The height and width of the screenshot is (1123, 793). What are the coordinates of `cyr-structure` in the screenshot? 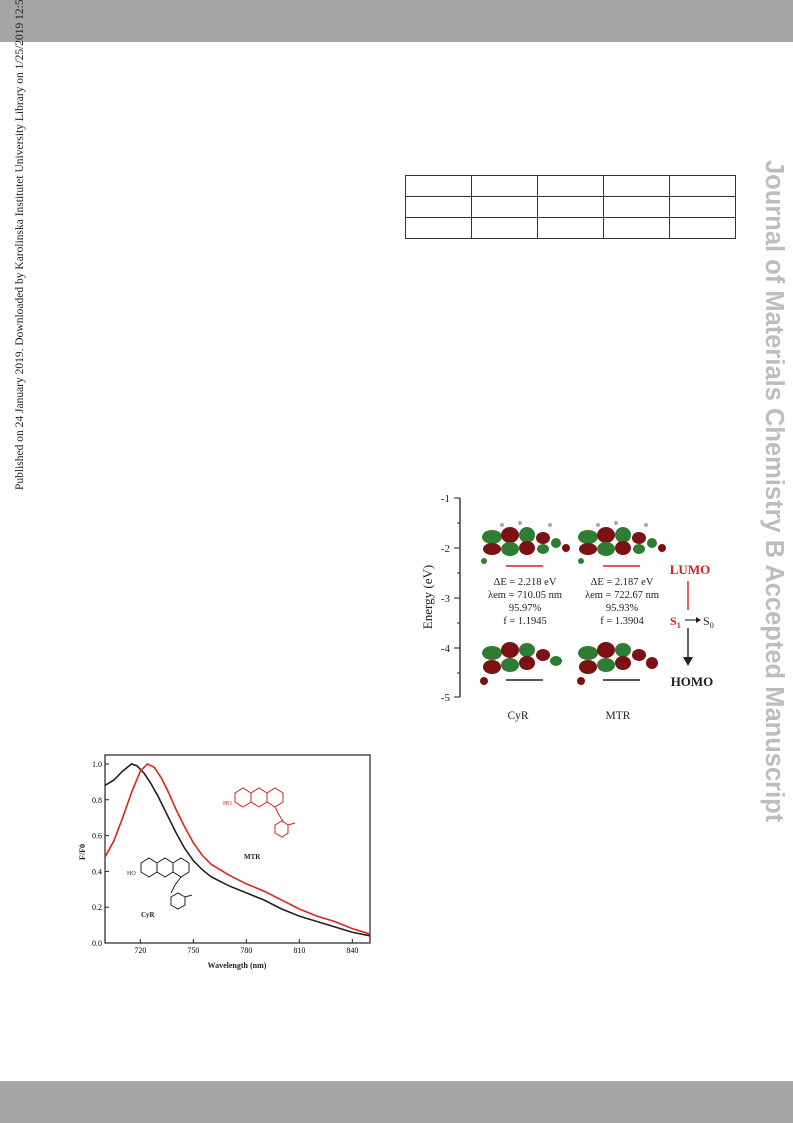 It's located at (166, 883).